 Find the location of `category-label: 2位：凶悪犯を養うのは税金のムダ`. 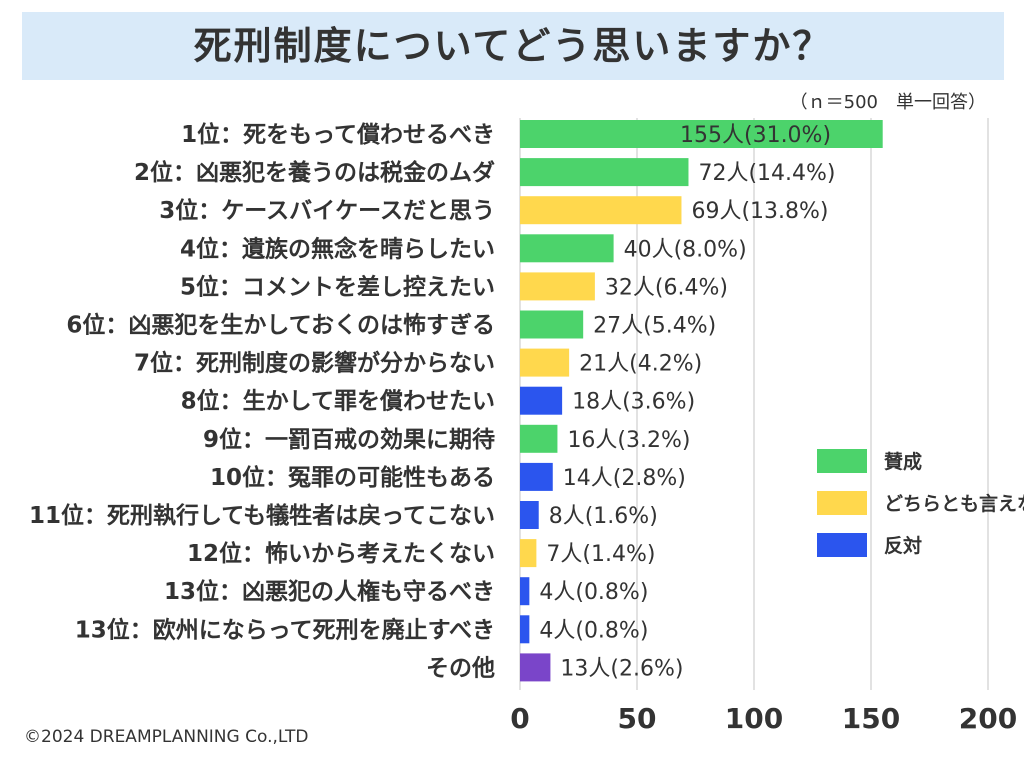

category-label: 2位：凶悪犯を養うのは税金のムダ is located at coordinates (314, 172).